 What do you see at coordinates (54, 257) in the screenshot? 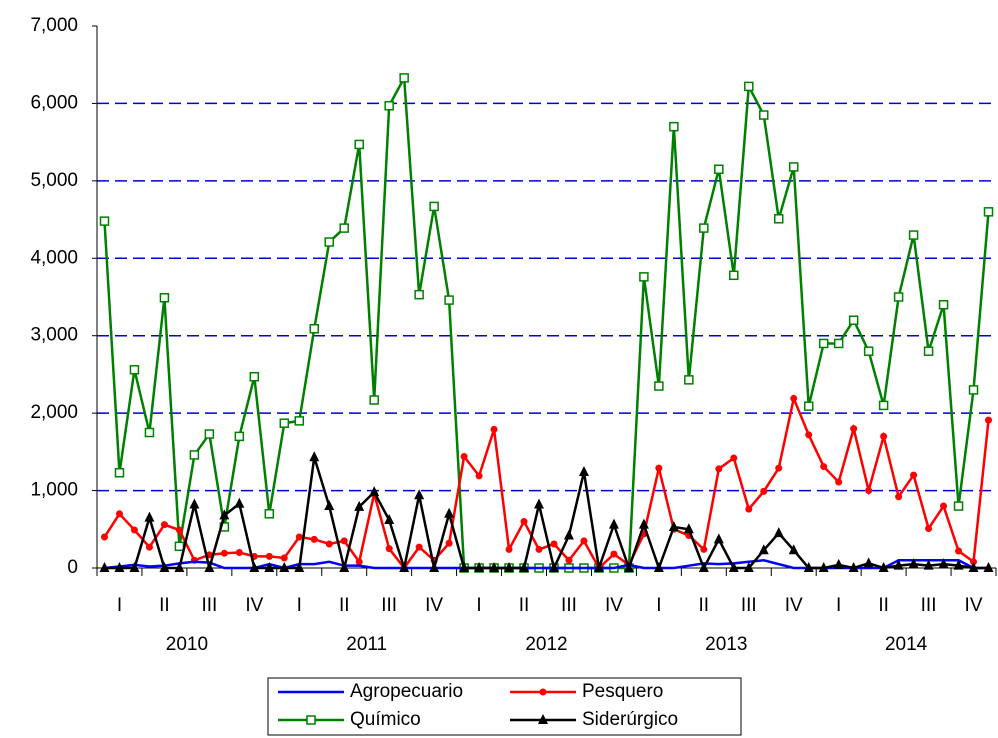
I see `y-tick-label: 4,000` at bounding box center [54, 257].